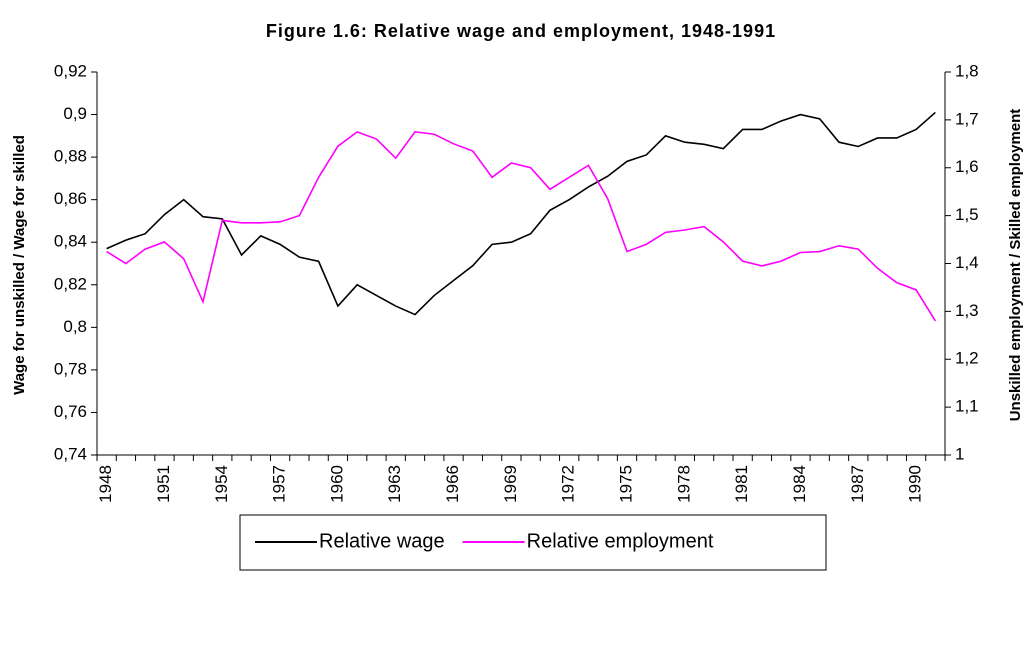 Image resolution: width=1032 pixels, height=663 pixels. What do you see at coordinates (959, 453) in the screenshot?
I see `y2-tick-label: 1` at bounding box center [959, 453].